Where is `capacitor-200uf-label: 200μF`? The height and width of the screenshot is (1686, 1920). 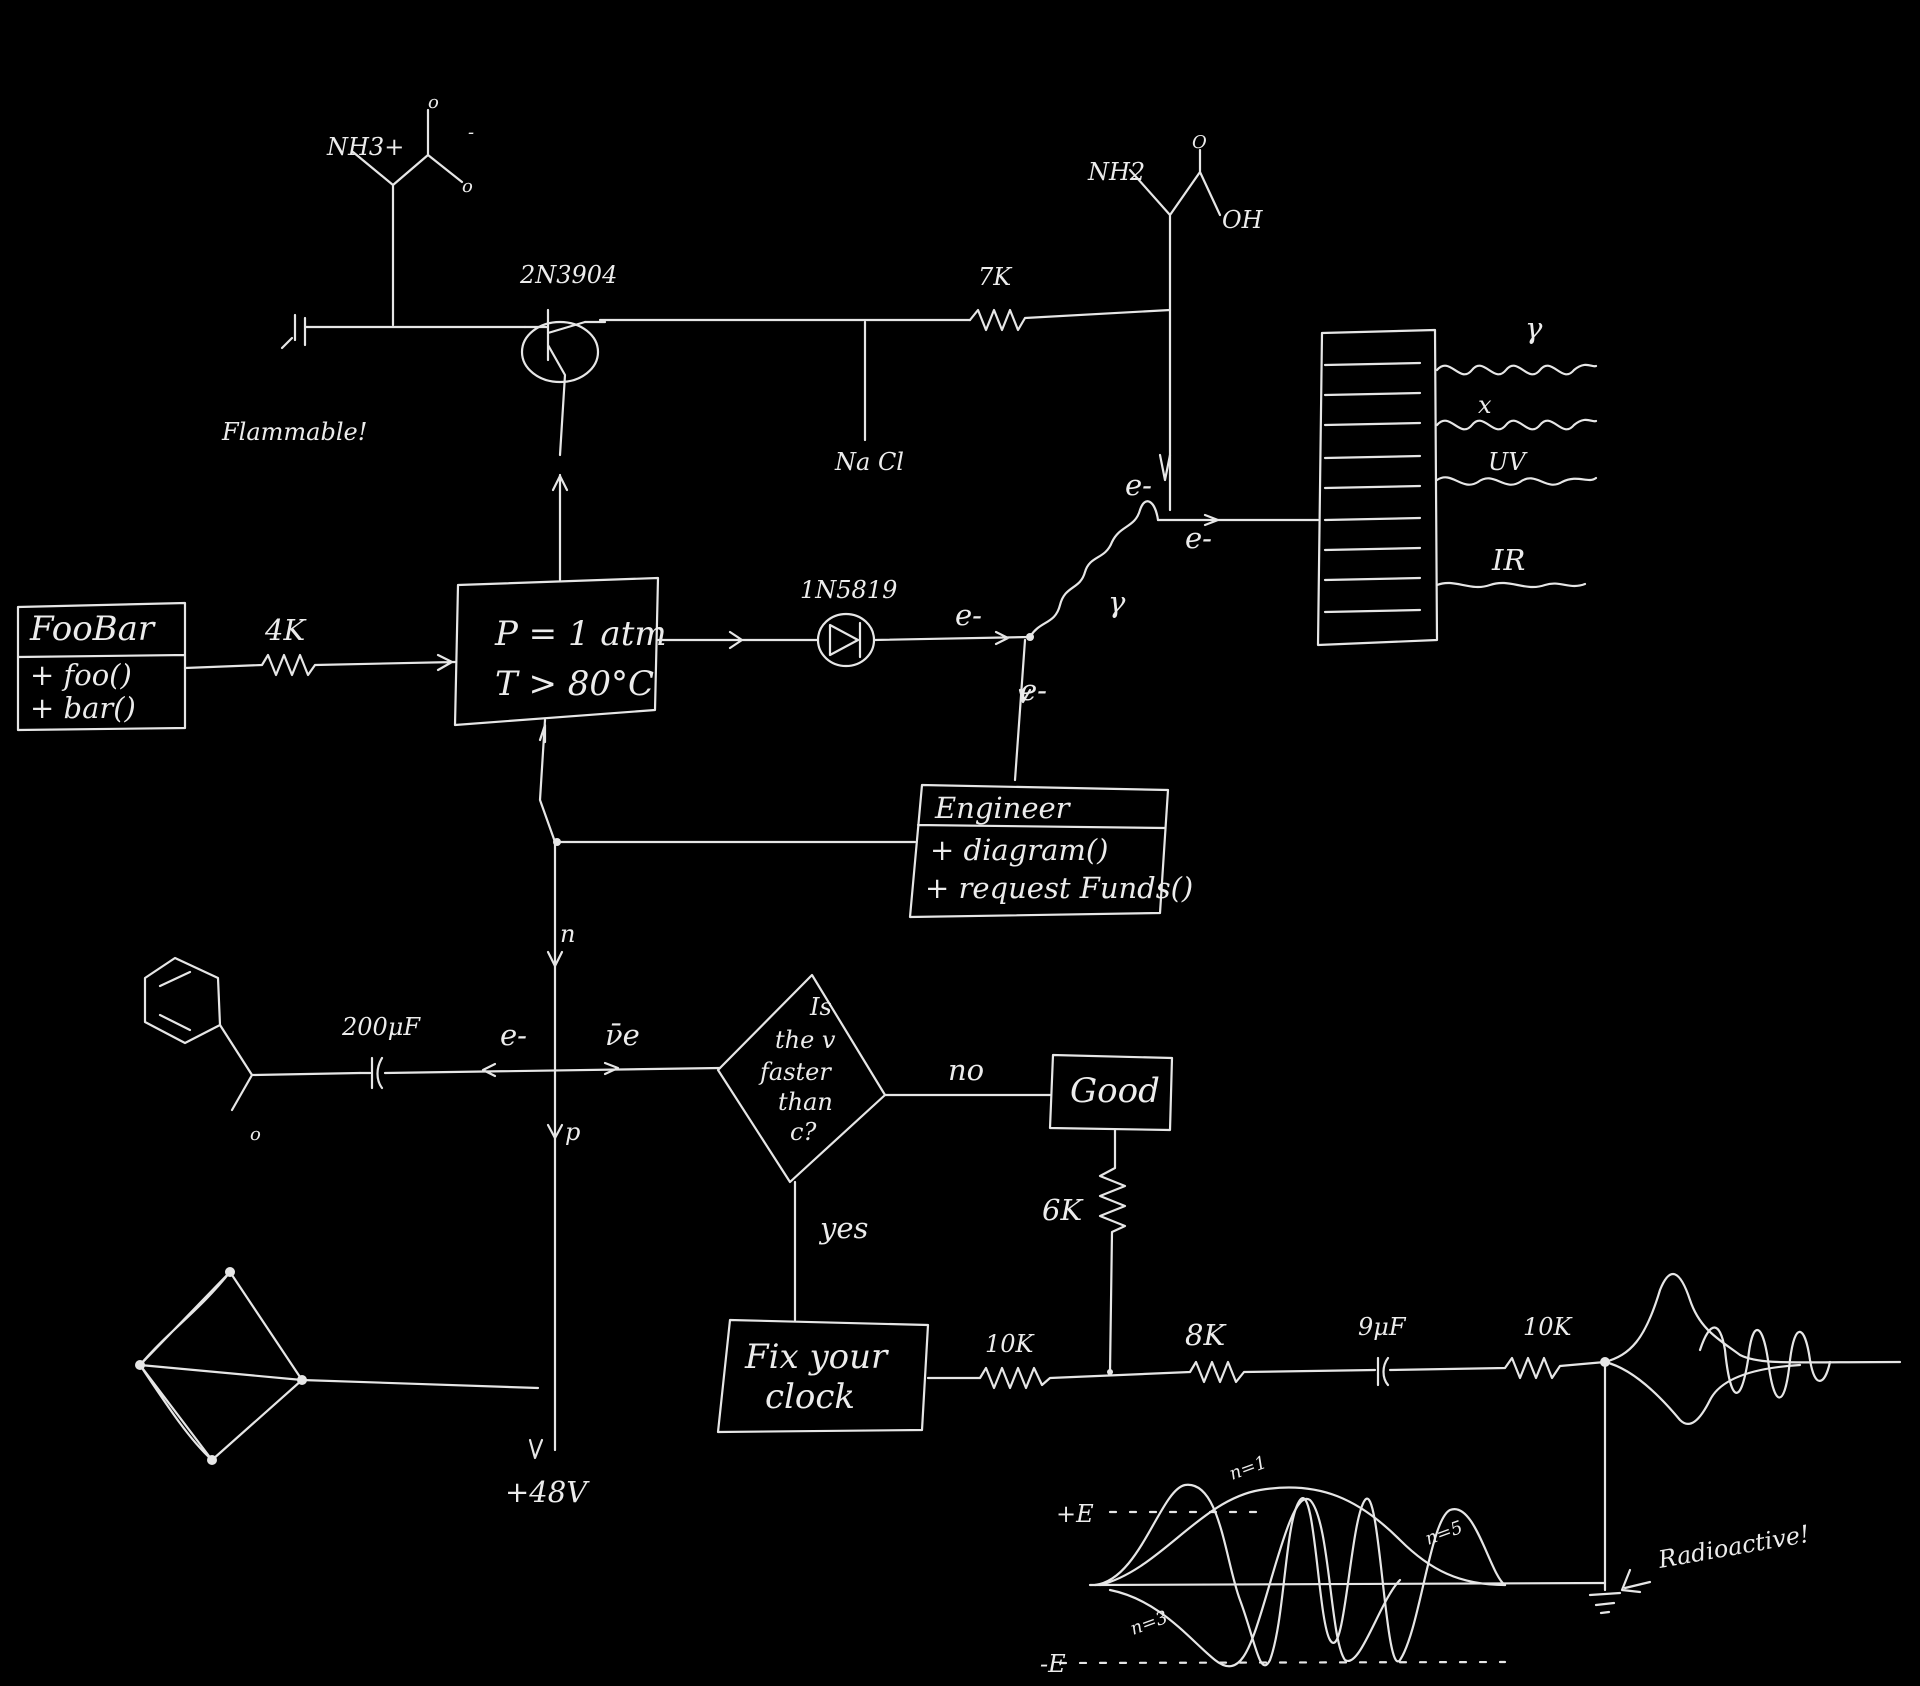 capacitor-200uf-label: 200μF is located at coordinates (381, 1027).